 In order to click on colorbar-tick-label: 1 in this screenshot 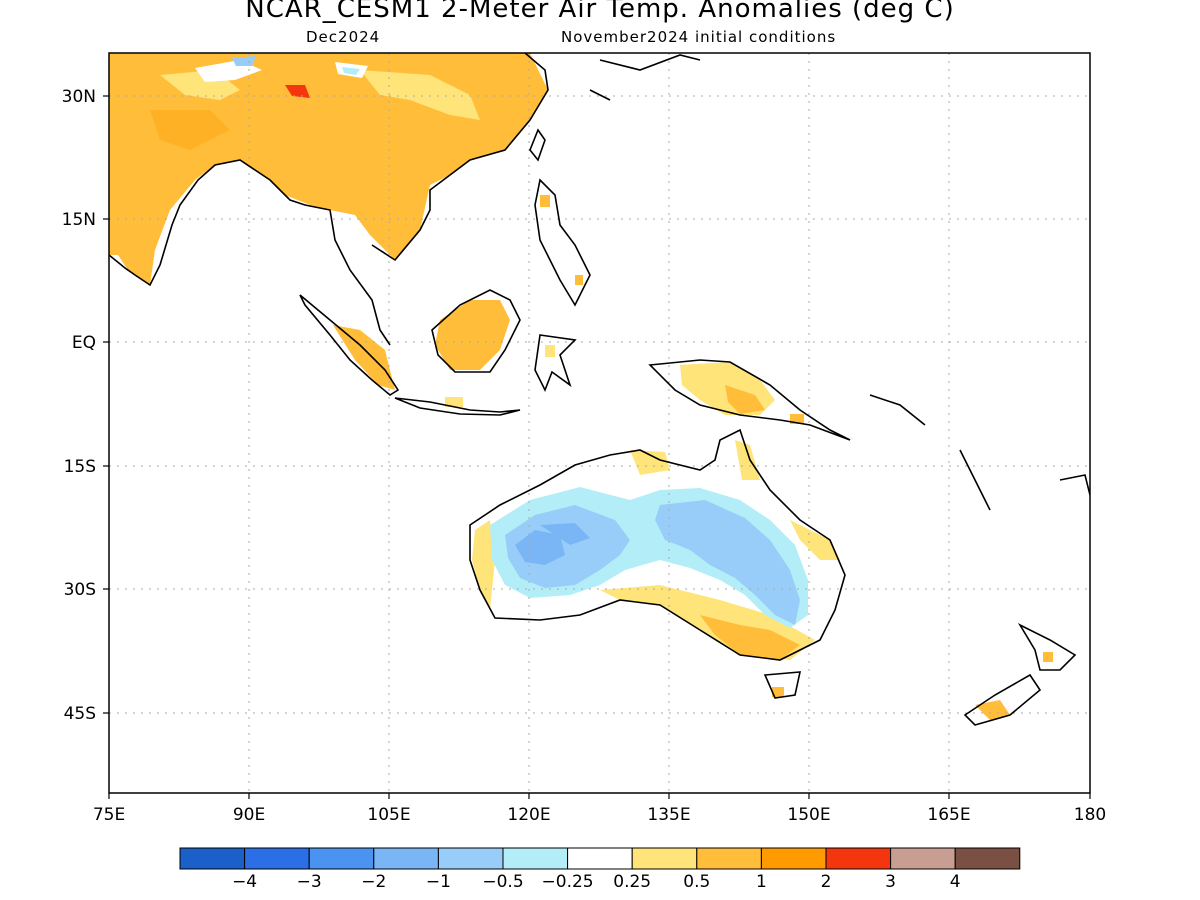, I will do `click(761, 882)`.